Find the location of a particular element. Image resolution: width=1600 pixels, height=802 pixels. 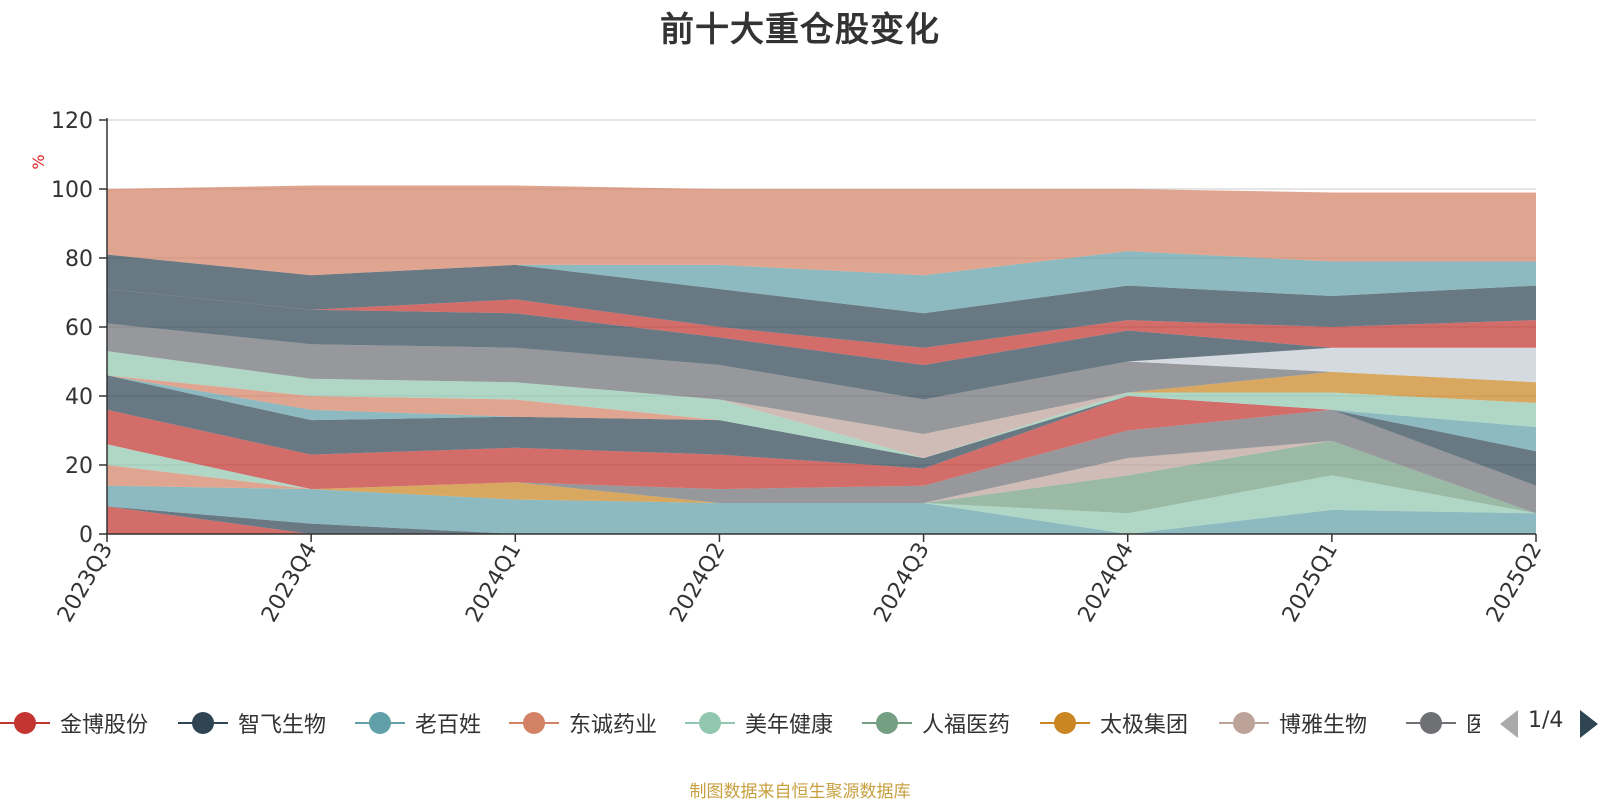

legend-label: 人福医药 is located at coordinates (966, 725).